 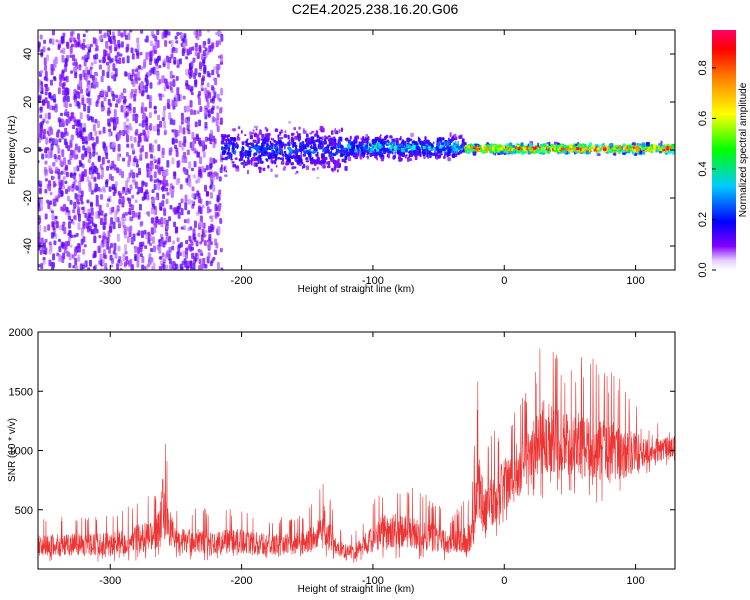 What do you see at coordinates (706, 169) in the screenshot?
I see `colorbar-ticks: 0.0 0.2 0.4 0.6 0.8` at bounding box center [706, 169].